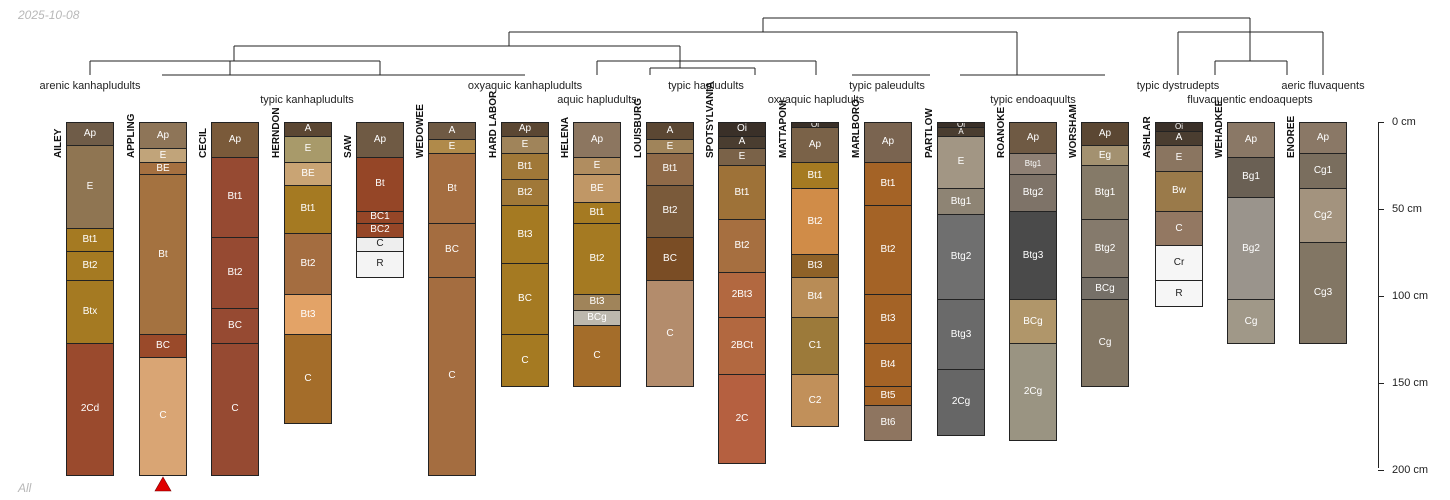 Image resolution: width=1450 pixels, height=500 pixels. I want to click on profile-column: Ap Bt BC1 BC2 C R, so click(380, 250).